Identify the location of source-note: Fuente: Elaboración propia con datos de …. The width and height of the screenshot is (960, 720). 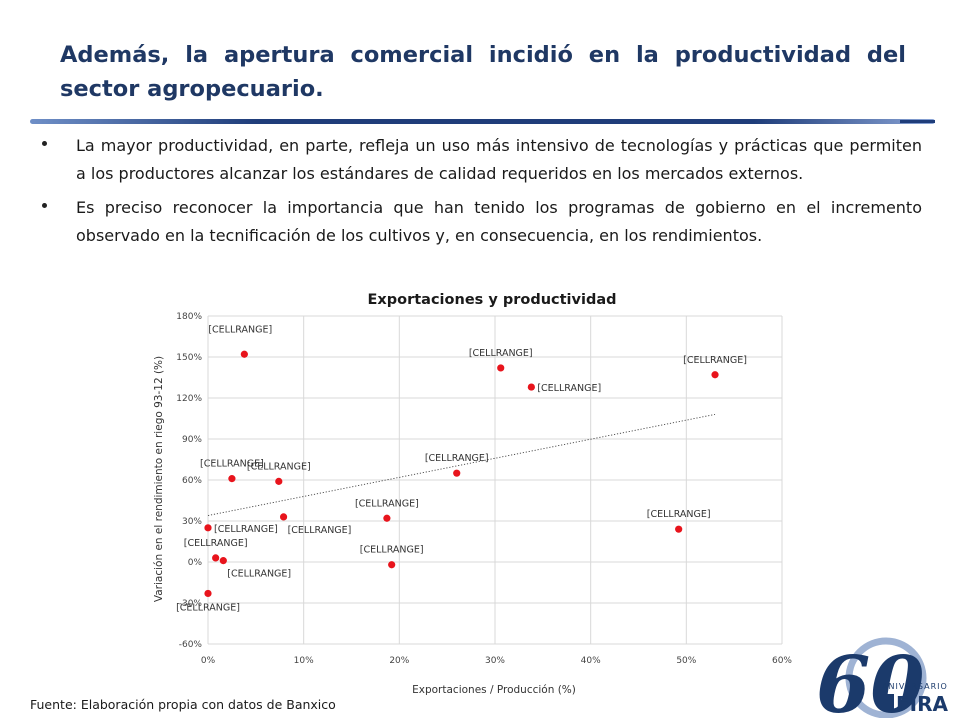
(183, 704).